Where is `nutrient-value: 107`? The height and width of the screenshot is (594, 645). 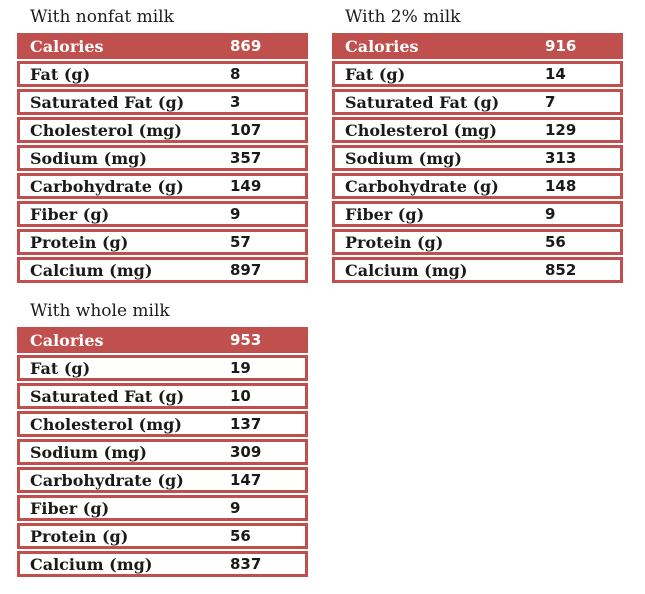 nutrient-value: 107 is located at coordinates (246, 130).